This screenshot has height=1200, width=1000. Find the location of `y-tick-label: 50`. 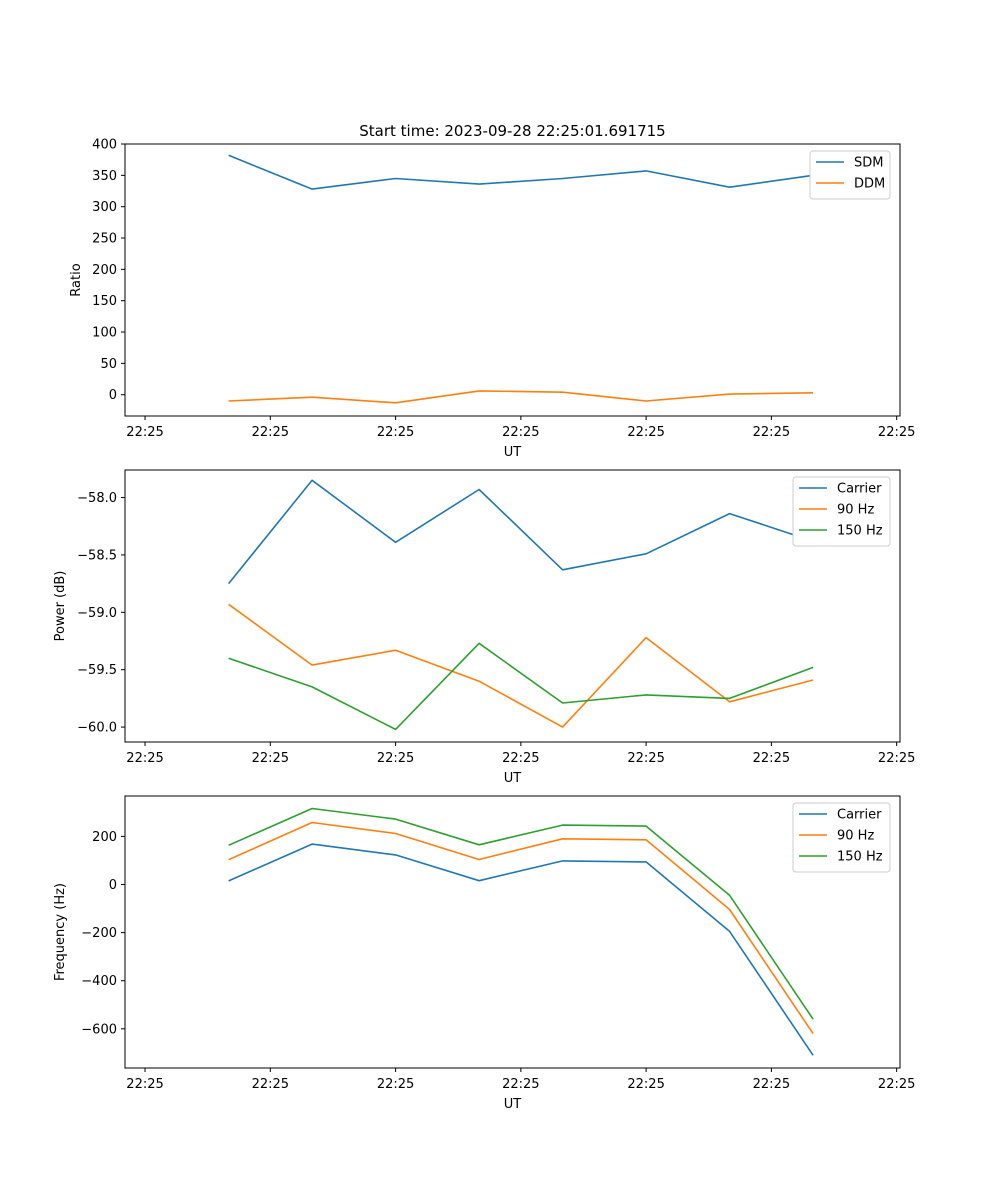

y-tick-label: 50 is located at coordinates (108, 364).